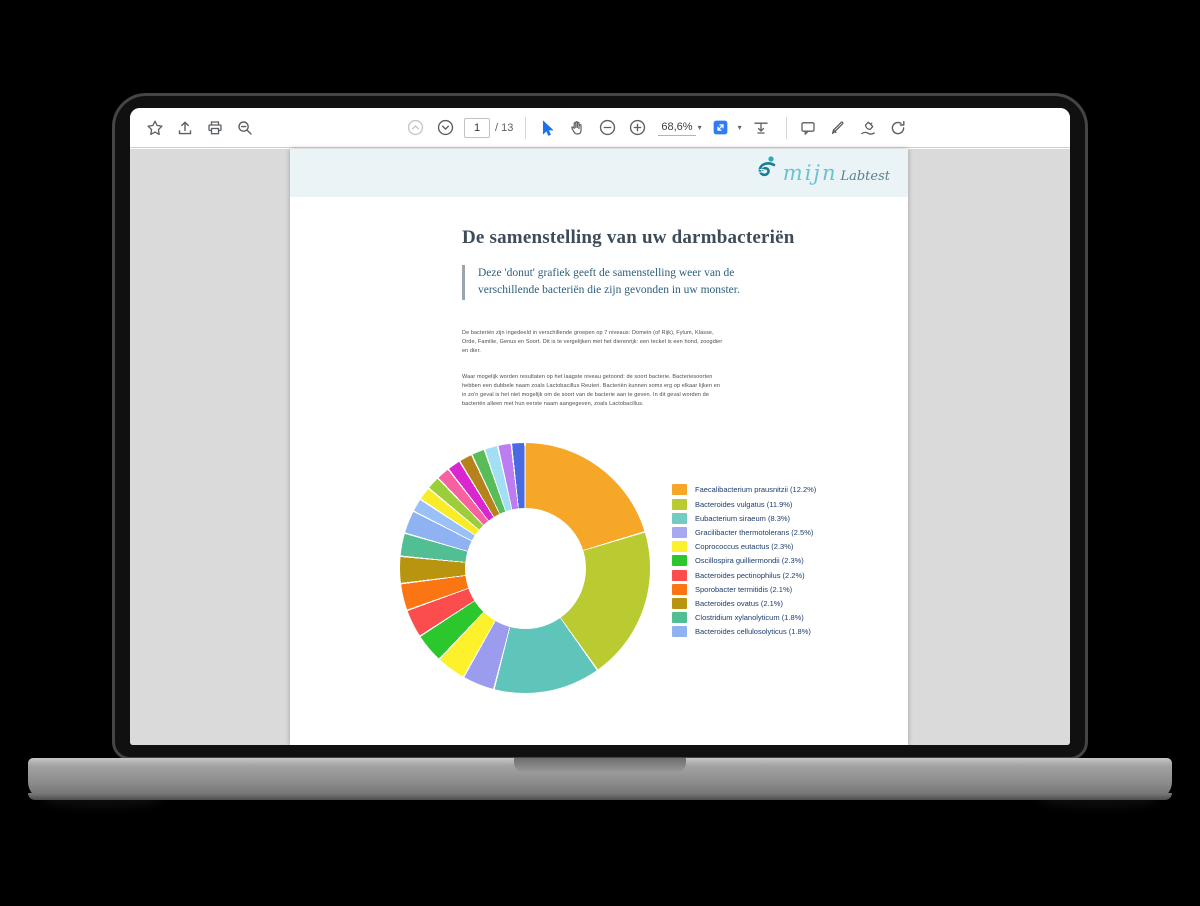 This screenshot has height=906, width=1200. I want to click on page-down-icon, so click(445, 128).